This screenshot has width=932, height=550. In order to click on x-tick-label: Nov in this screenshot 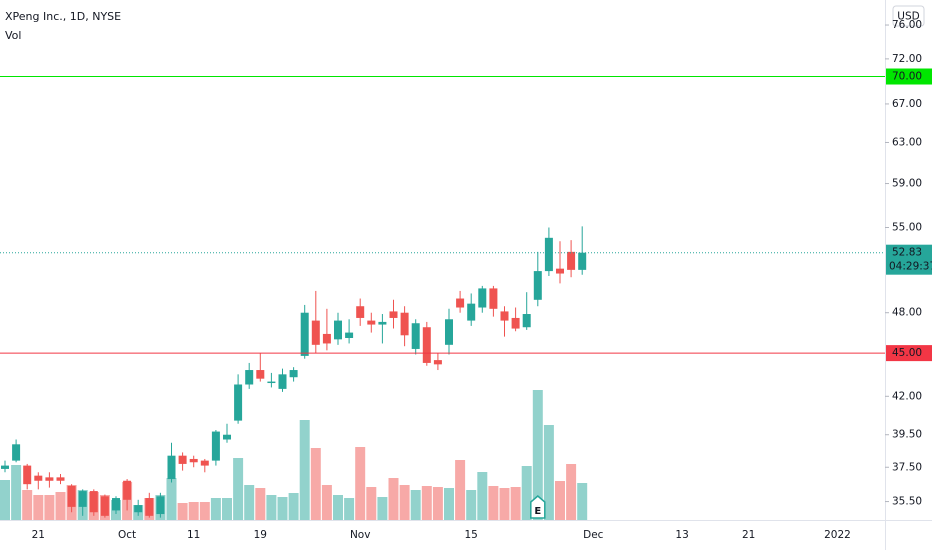, I will do `click(360, 535)`.